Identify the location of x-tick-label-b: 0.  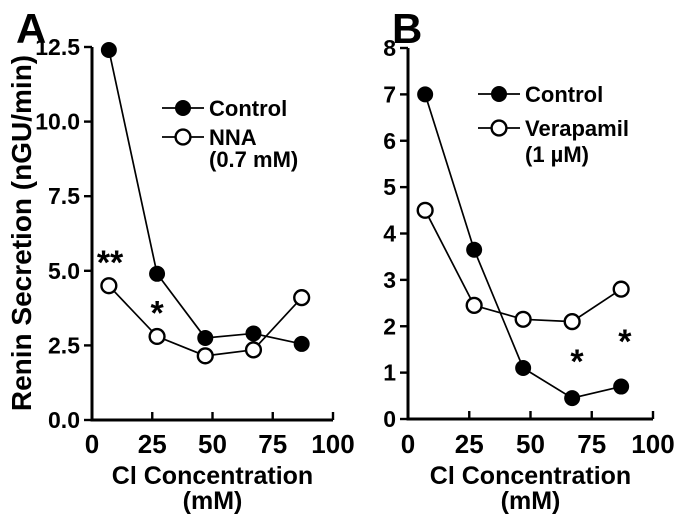
(408, 444).